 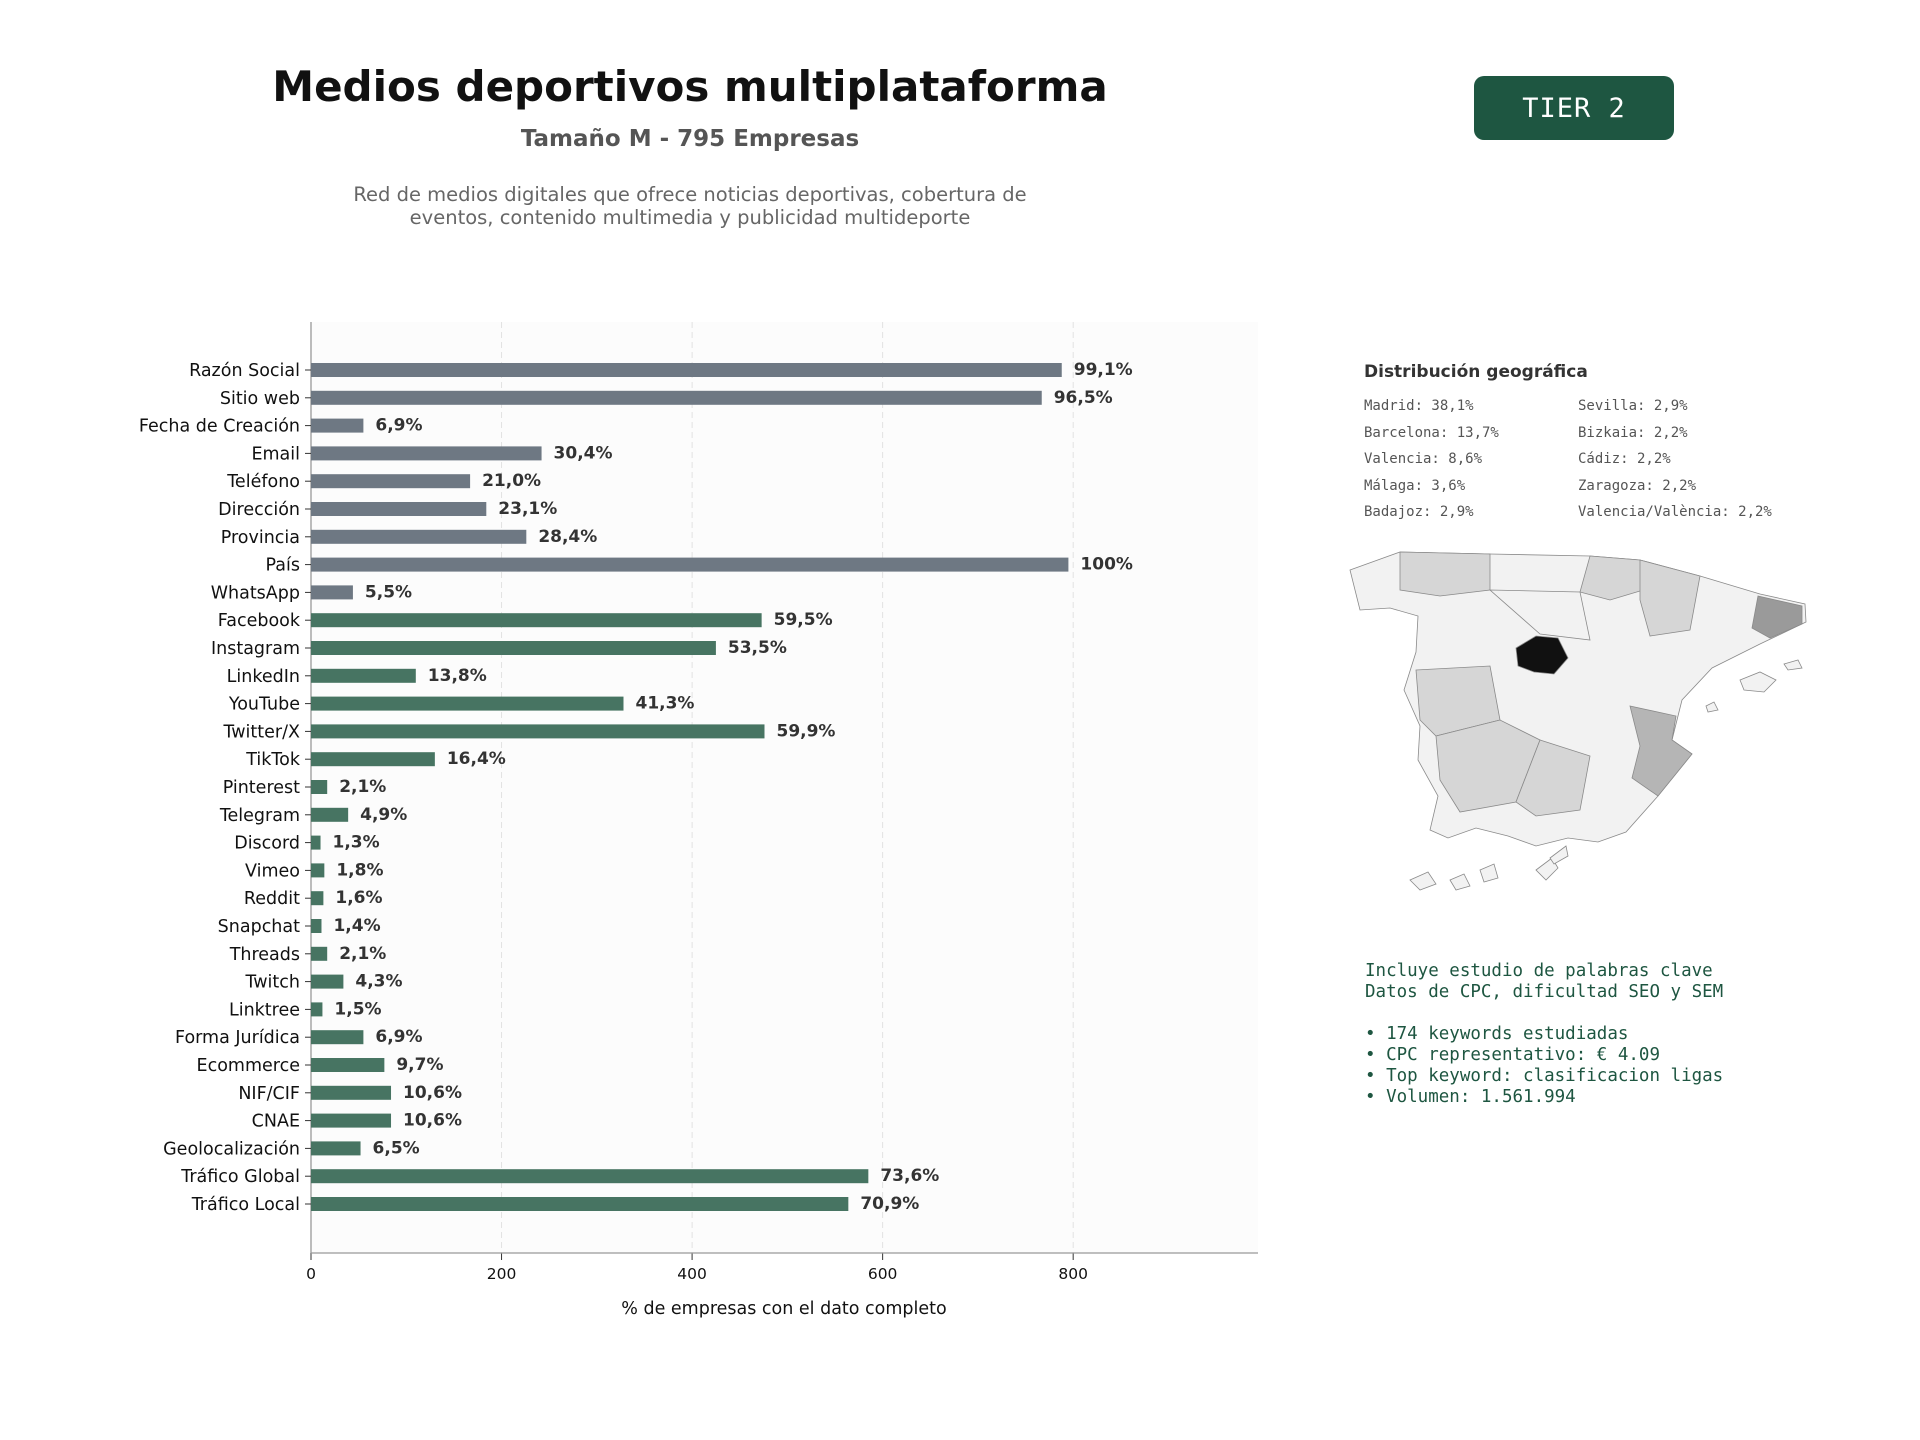 I want to click on region-north, so click(x=1615, y=578).